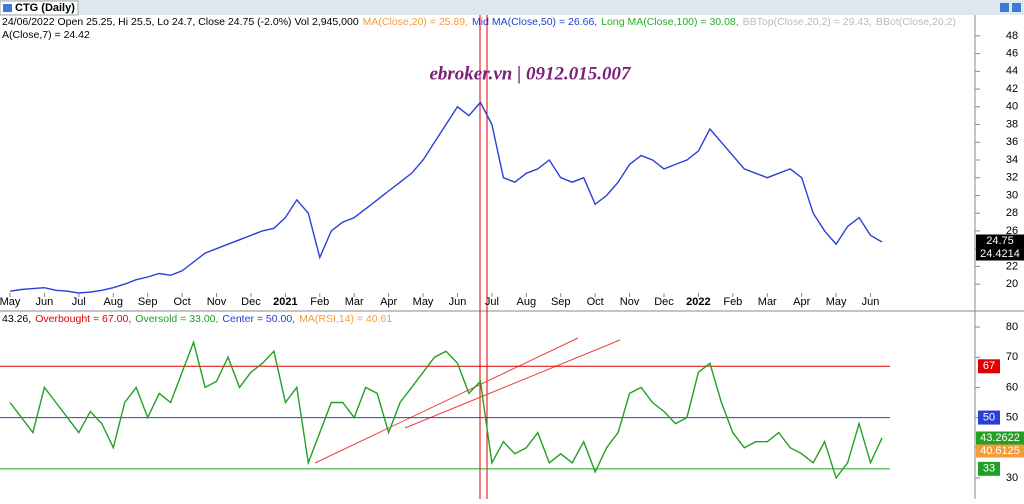 Image resolution: width=1024 pixels, height=504 pixels. Describe the element at coordinates (1012, 89) in the screenshot. I see `y-tick-label: 42` at that location.